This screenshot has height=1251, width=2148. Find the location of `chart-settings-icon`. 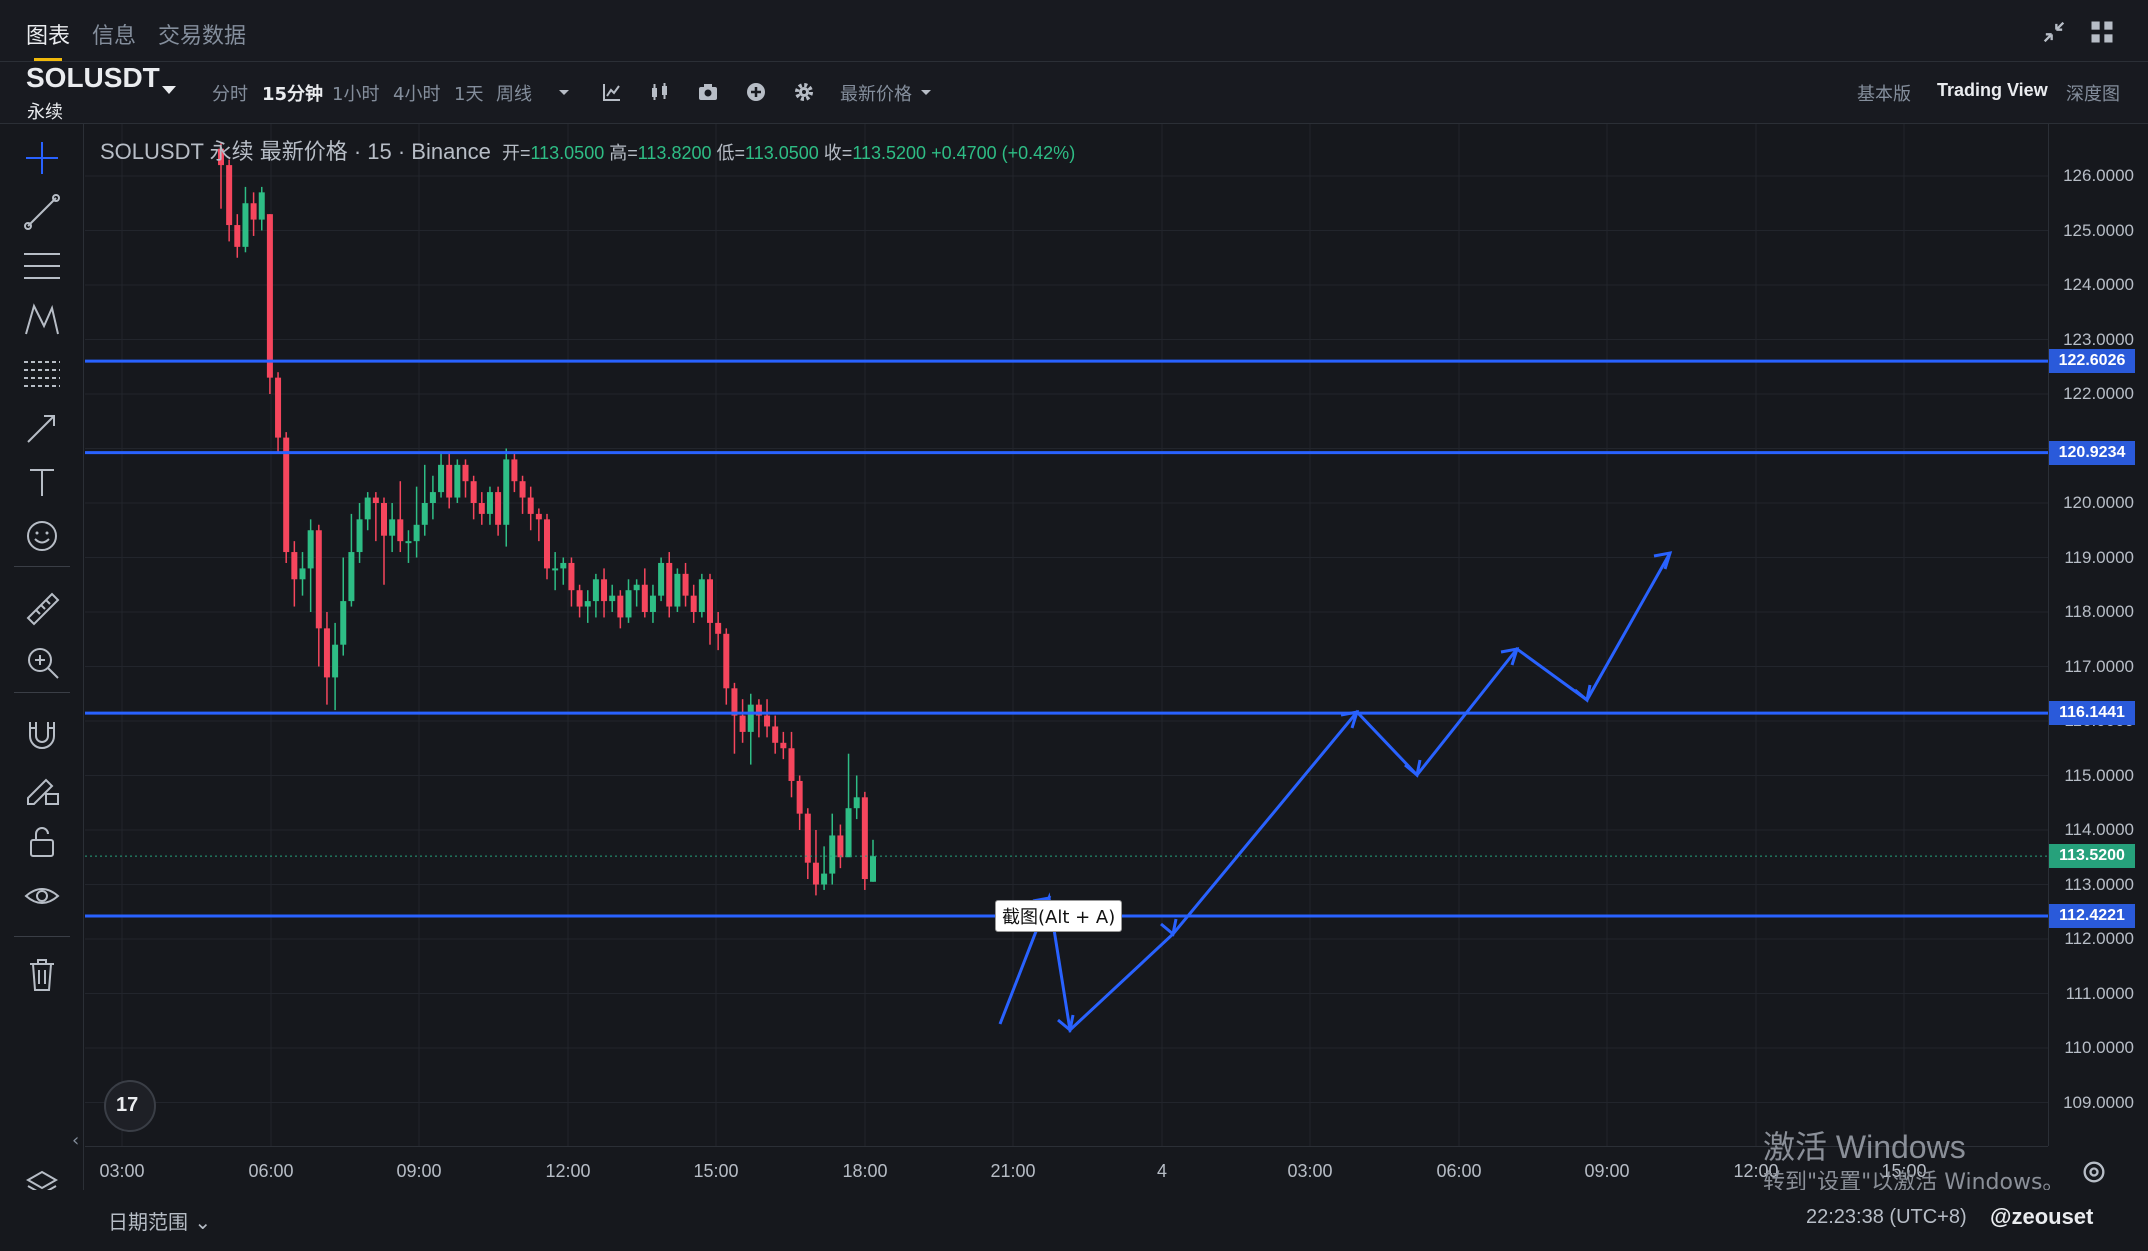

chart-settings-icon is located at coordinates (2094, 1172).